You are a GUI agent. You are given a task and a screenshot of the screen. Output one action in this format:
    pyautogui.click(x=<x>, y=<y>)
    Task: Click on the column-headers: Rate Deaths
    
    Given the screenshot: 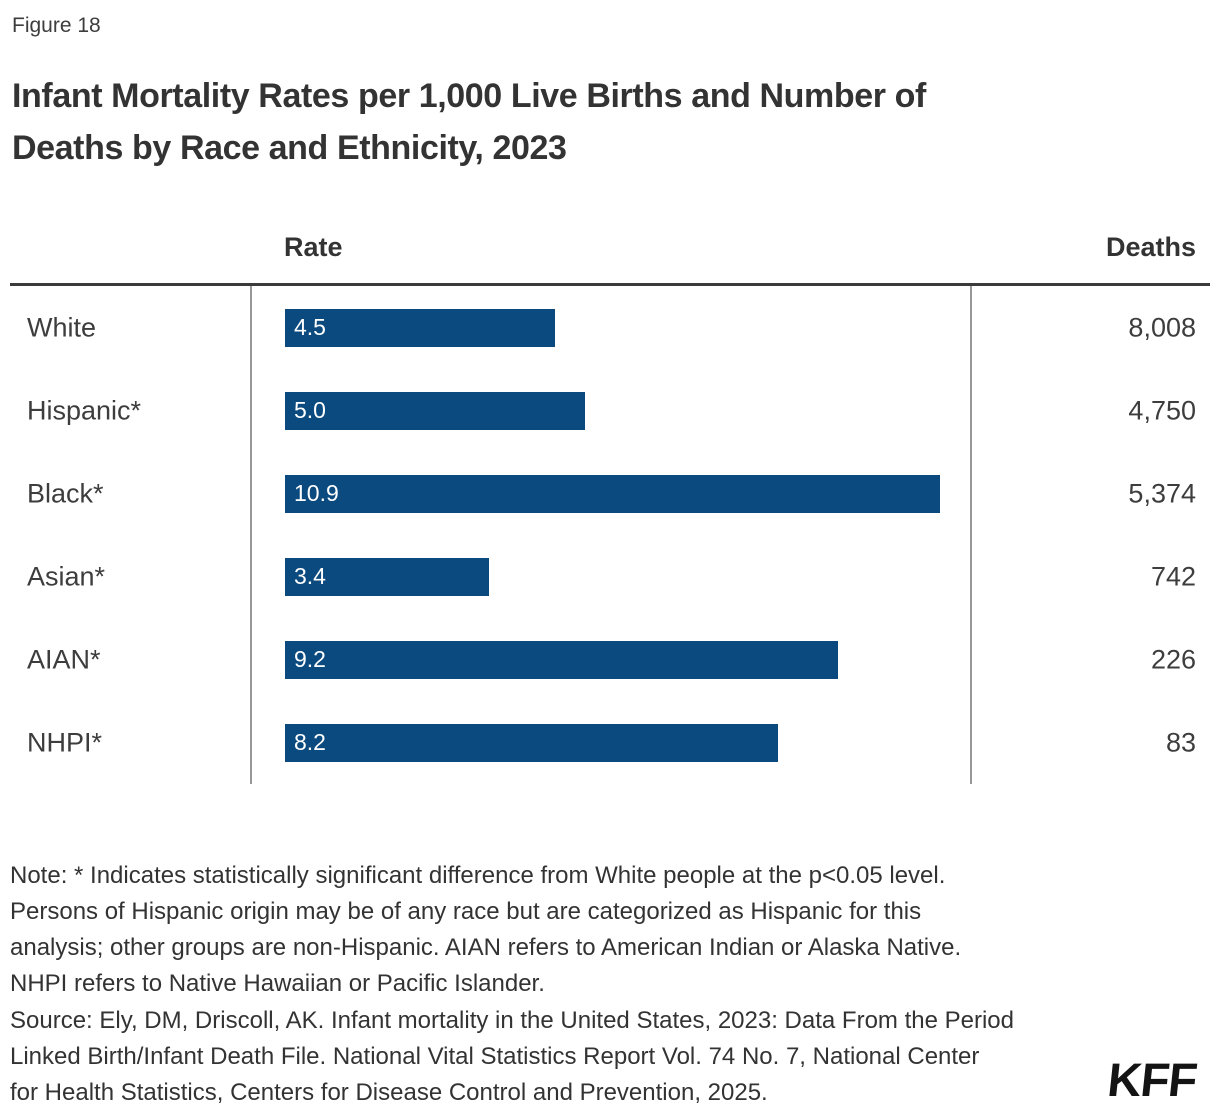 What is the action you would take?
    pyautogui.click(x=610, y=249)
    